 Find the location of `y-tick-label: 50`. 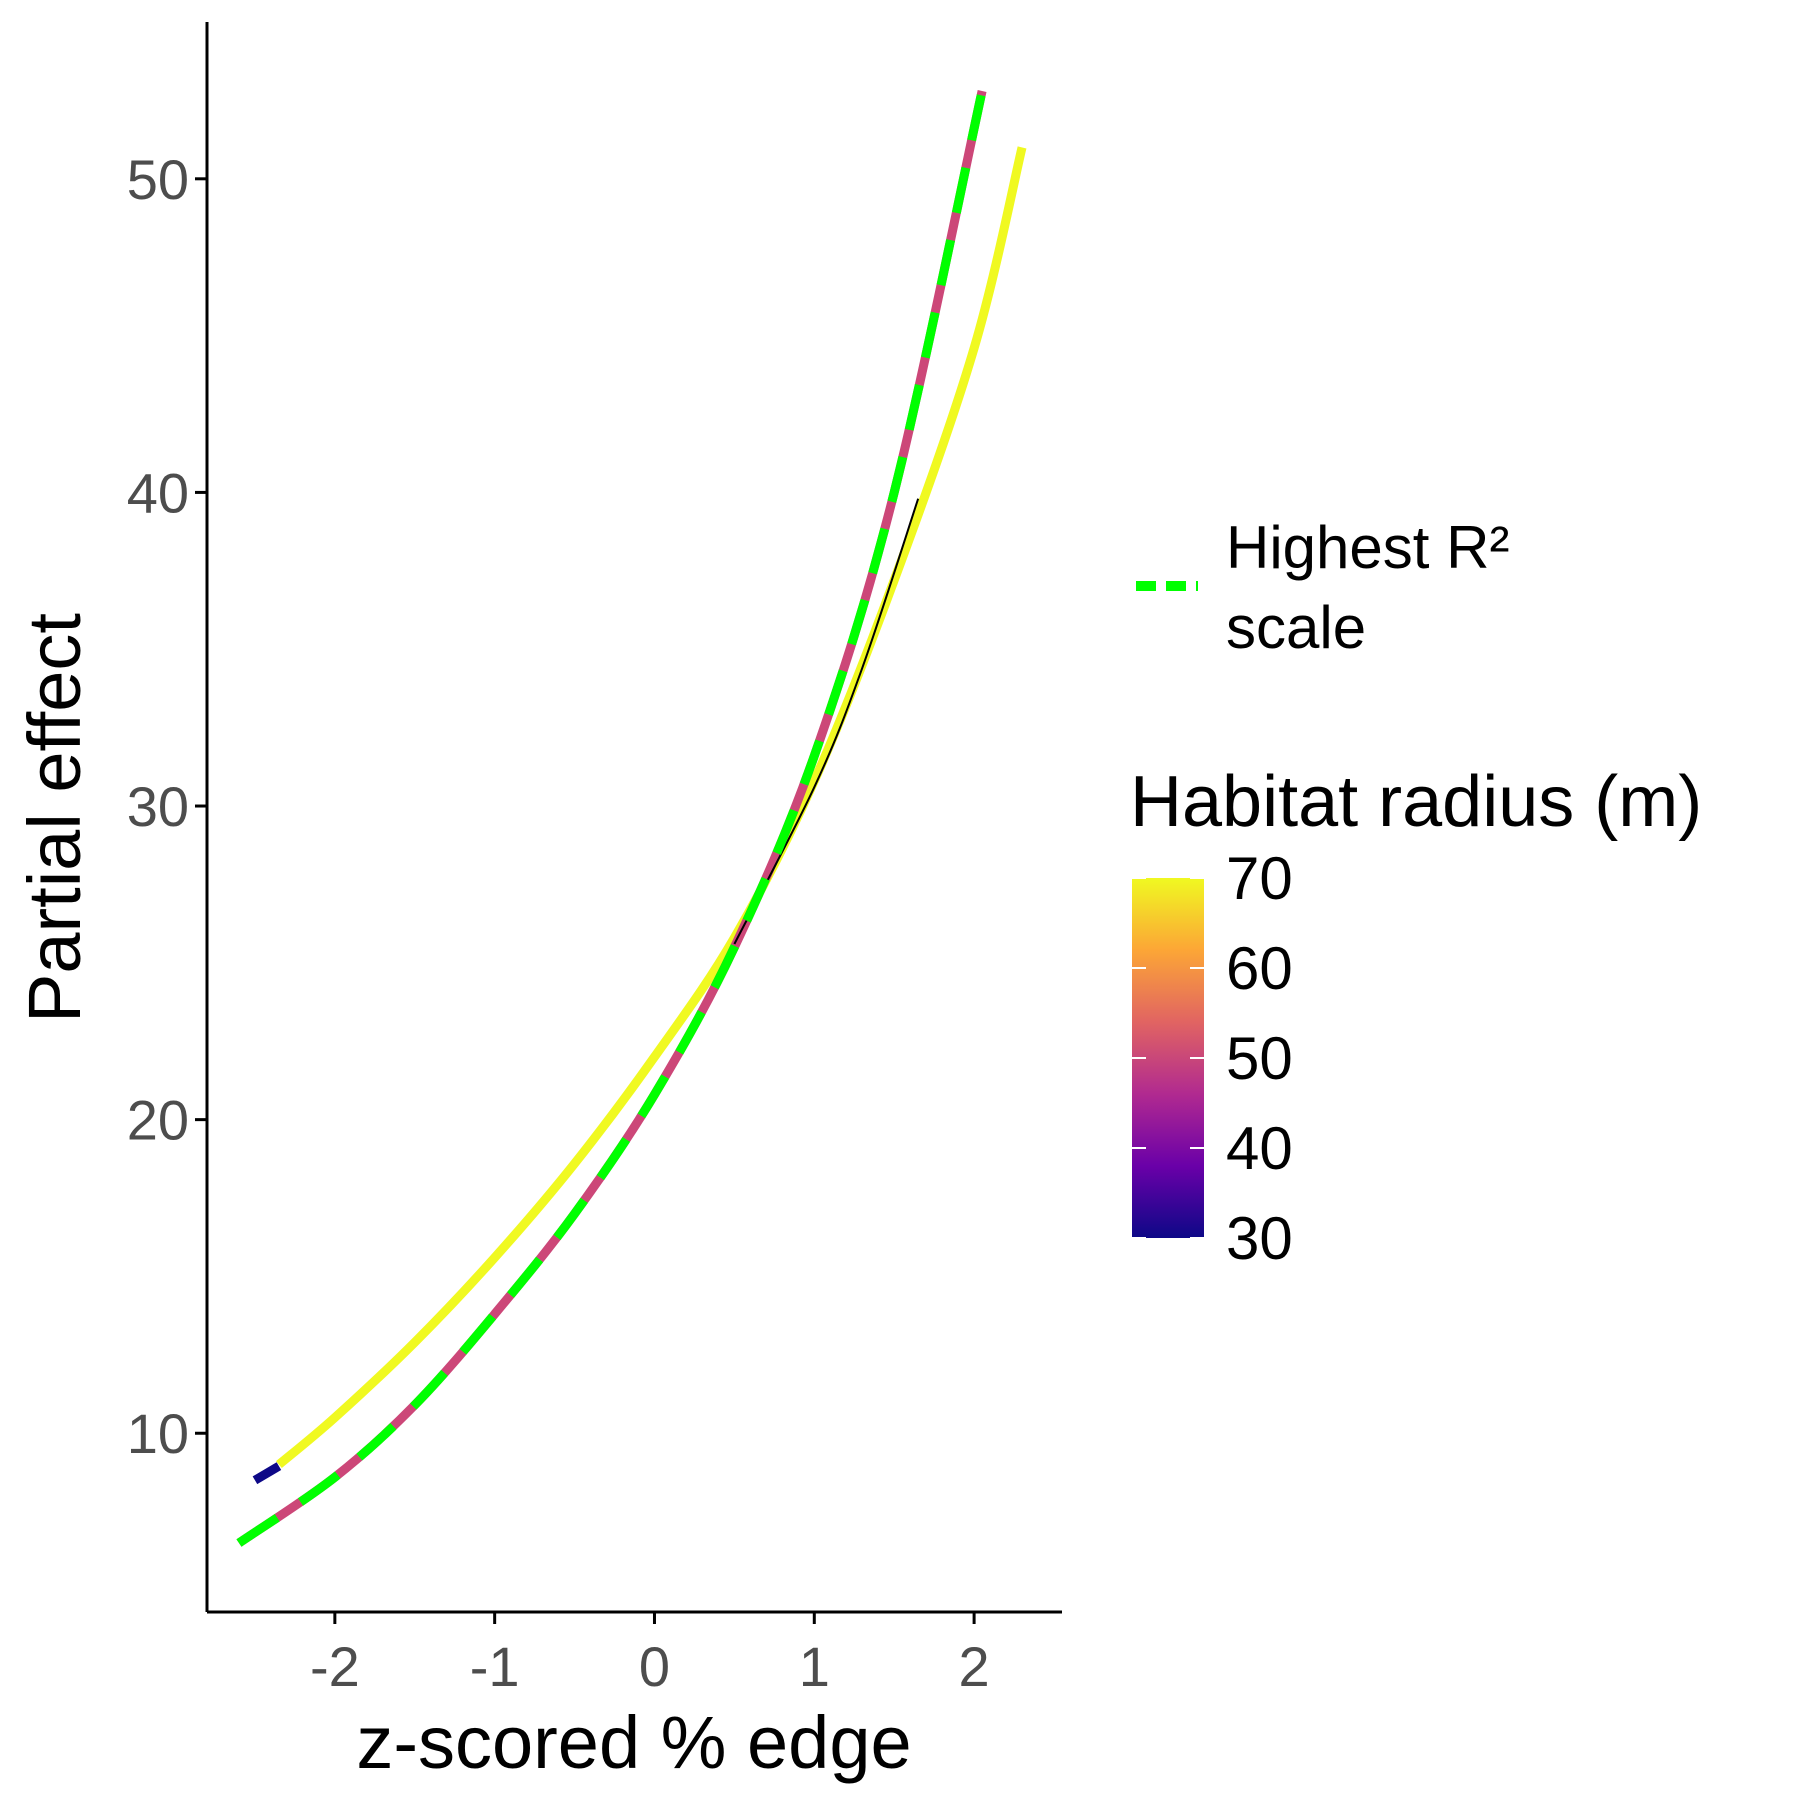

y-tick-label: 50 is located at coordinates (158, 179).